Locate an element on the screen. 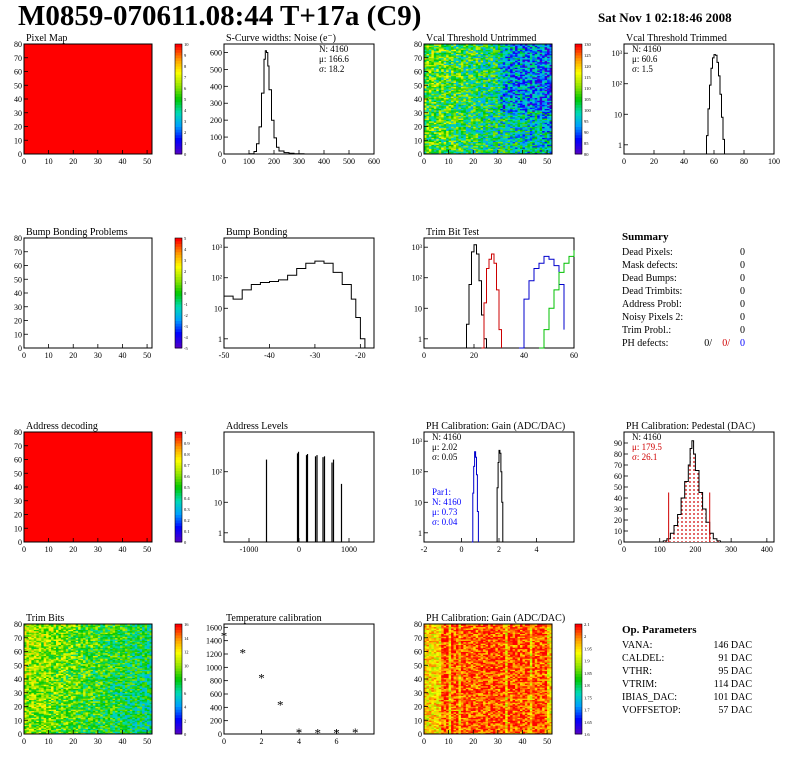 The image size is (796, 772). palette-tick-label: -1 is located at coordinates (186, 304).